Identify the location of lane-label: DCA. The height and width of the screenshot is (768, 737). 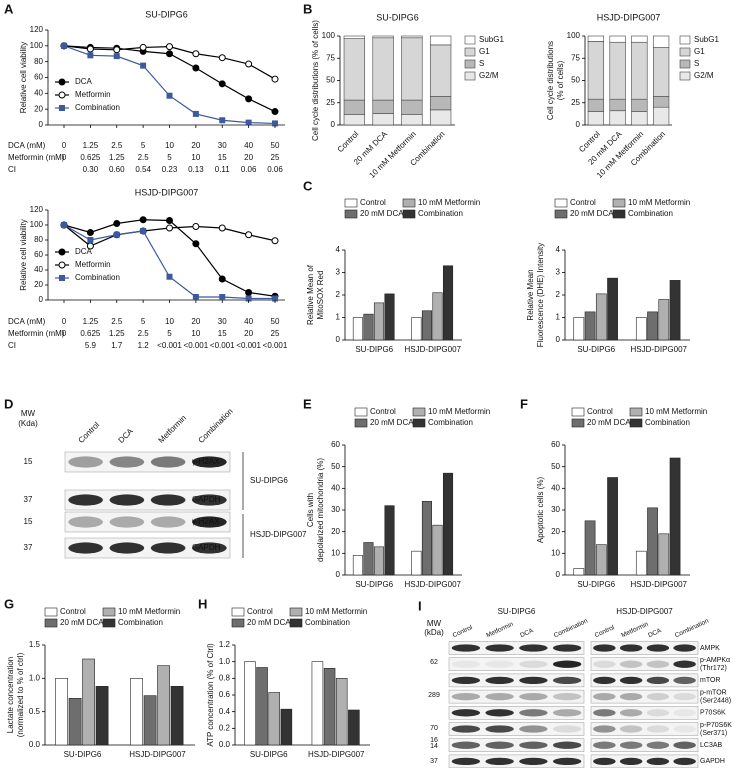
(655, 633).